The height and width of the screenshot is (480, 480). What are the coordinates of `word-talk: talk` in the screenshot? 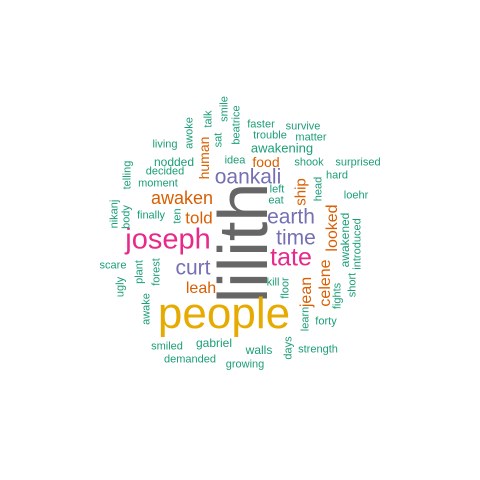 It's located at (208, 119).